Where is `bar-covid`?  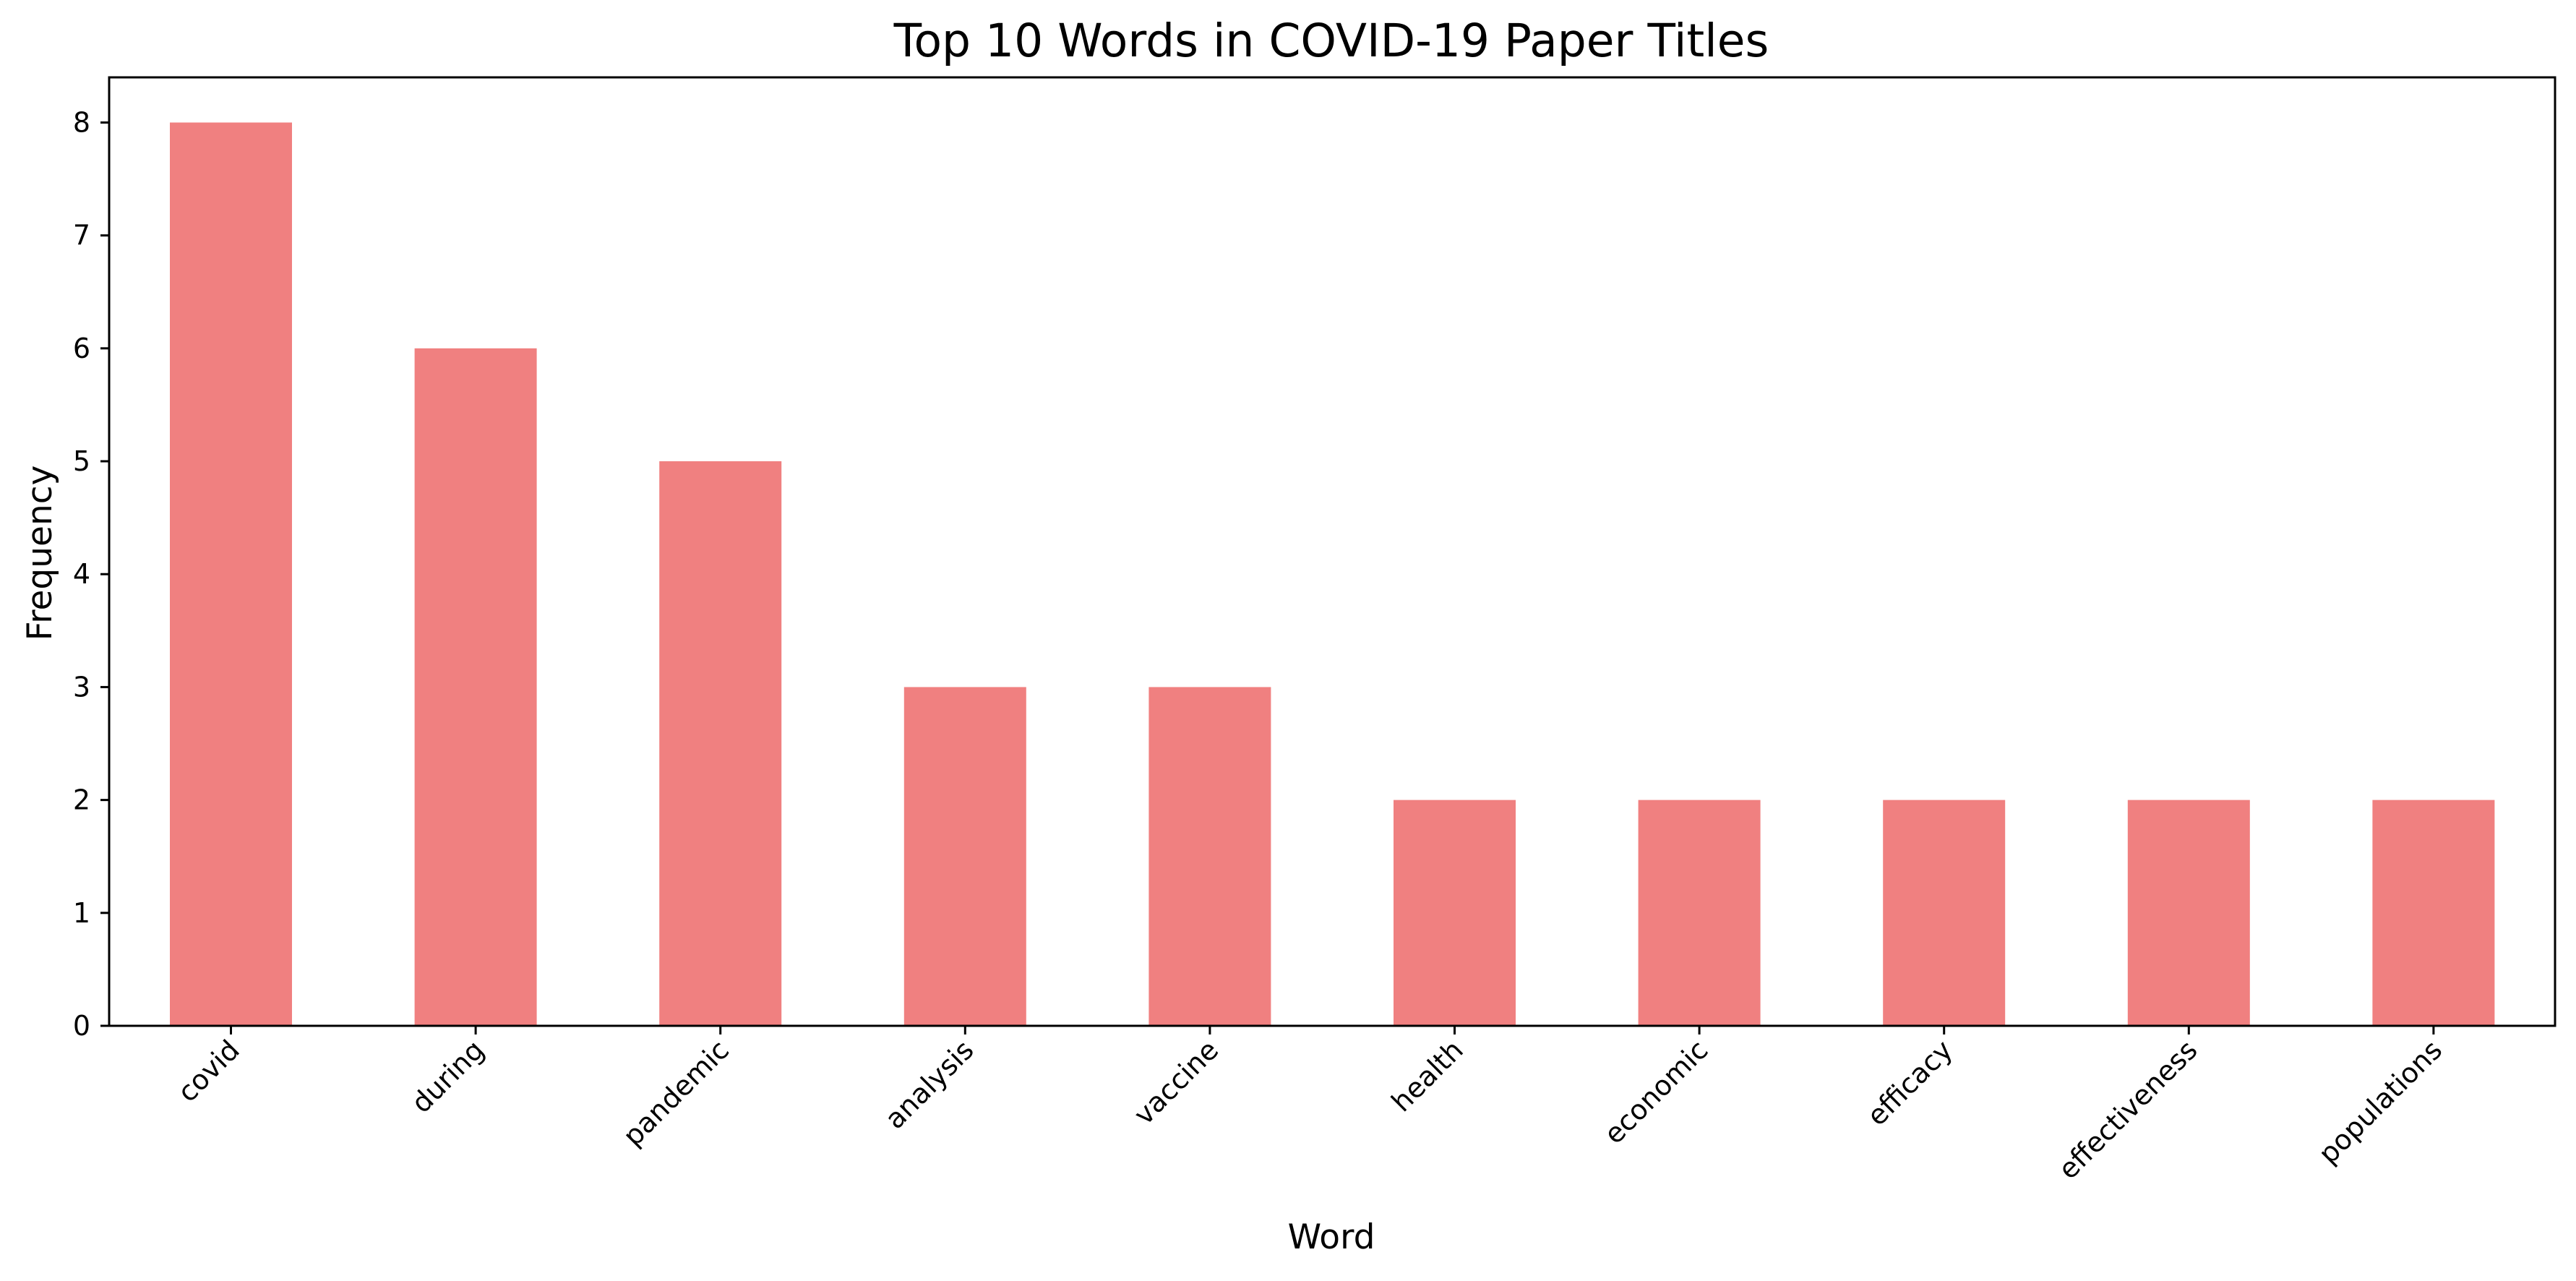
bar-covid is located at coordinates (231, 574).